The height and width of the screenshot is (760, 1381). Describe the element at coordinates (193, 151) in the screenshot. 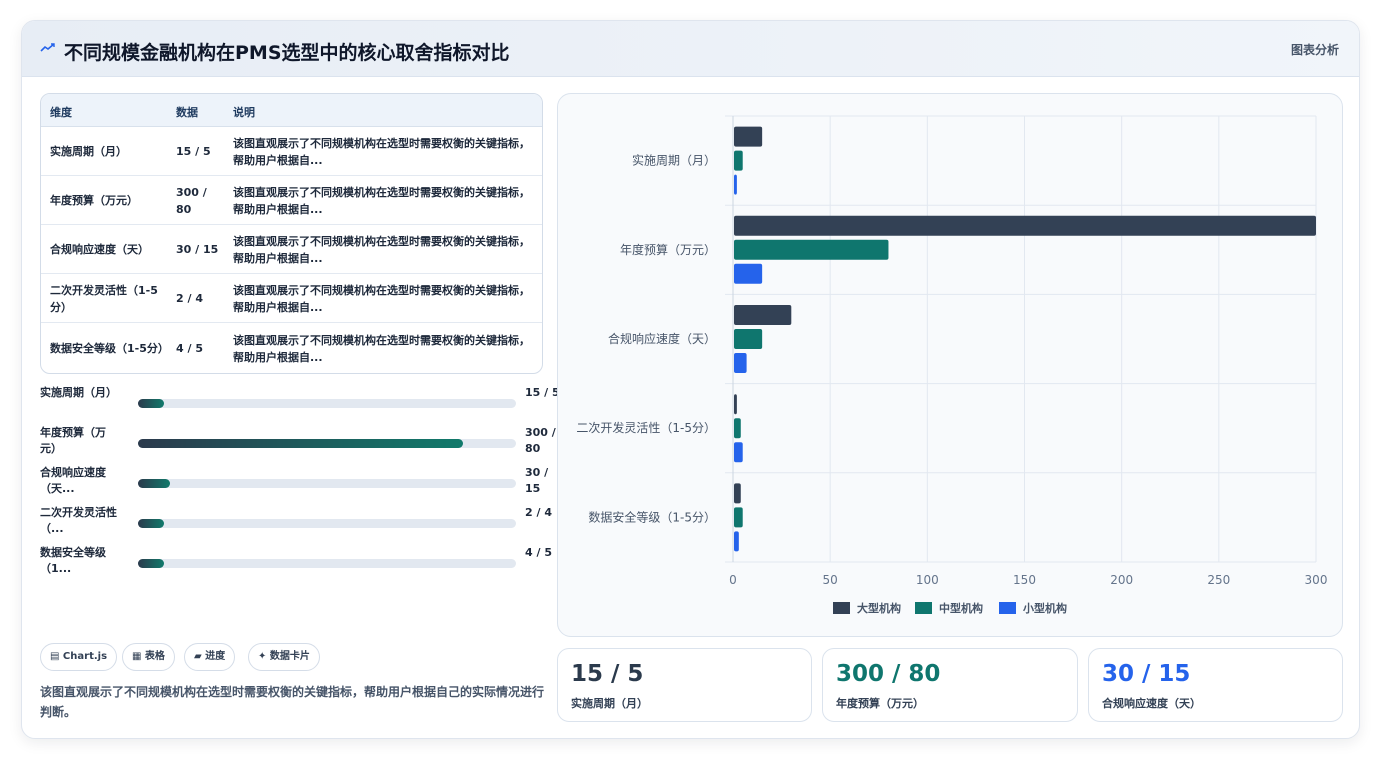

I see `table-cell-data: 15 / 5` at that location.